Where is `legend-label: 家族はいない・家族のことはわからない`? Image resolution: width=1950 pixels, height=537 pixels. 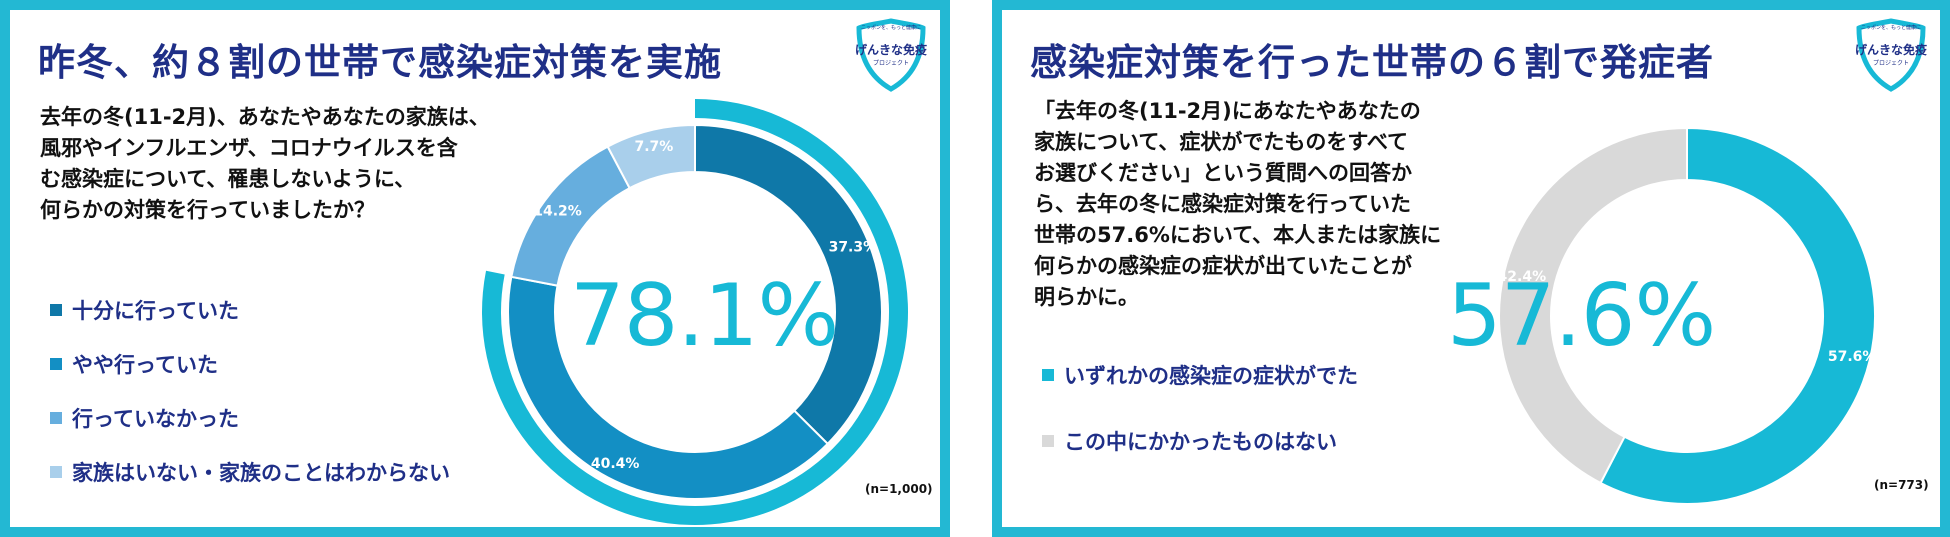
legend-label: 家族はいない・家族のことはわからない is located at coordinates (261, 473).